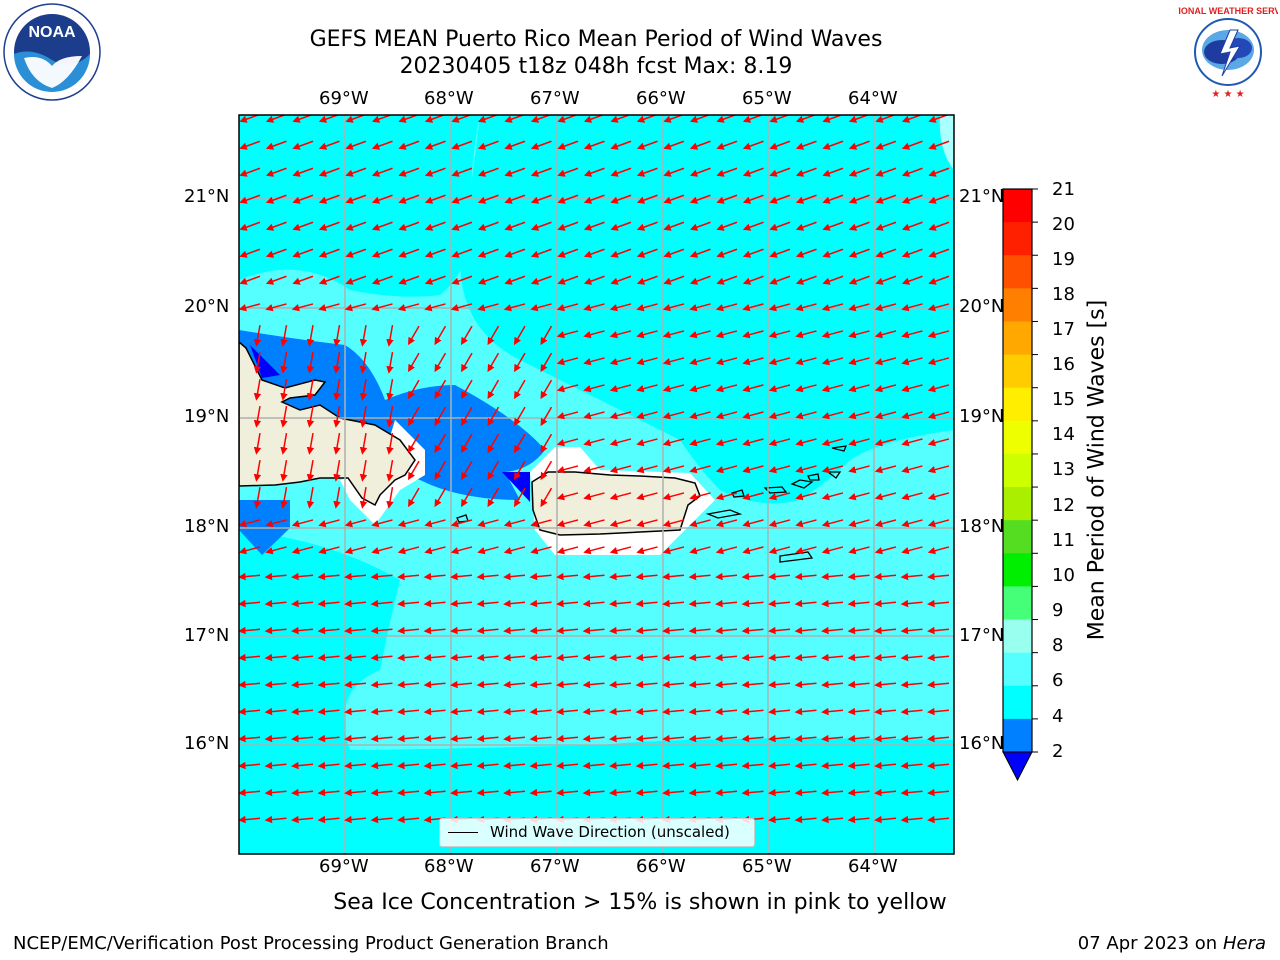 The height and width of the screenshot is (960, 1280). I want to click on colorbar-tick: 8, so click(1058, 645).